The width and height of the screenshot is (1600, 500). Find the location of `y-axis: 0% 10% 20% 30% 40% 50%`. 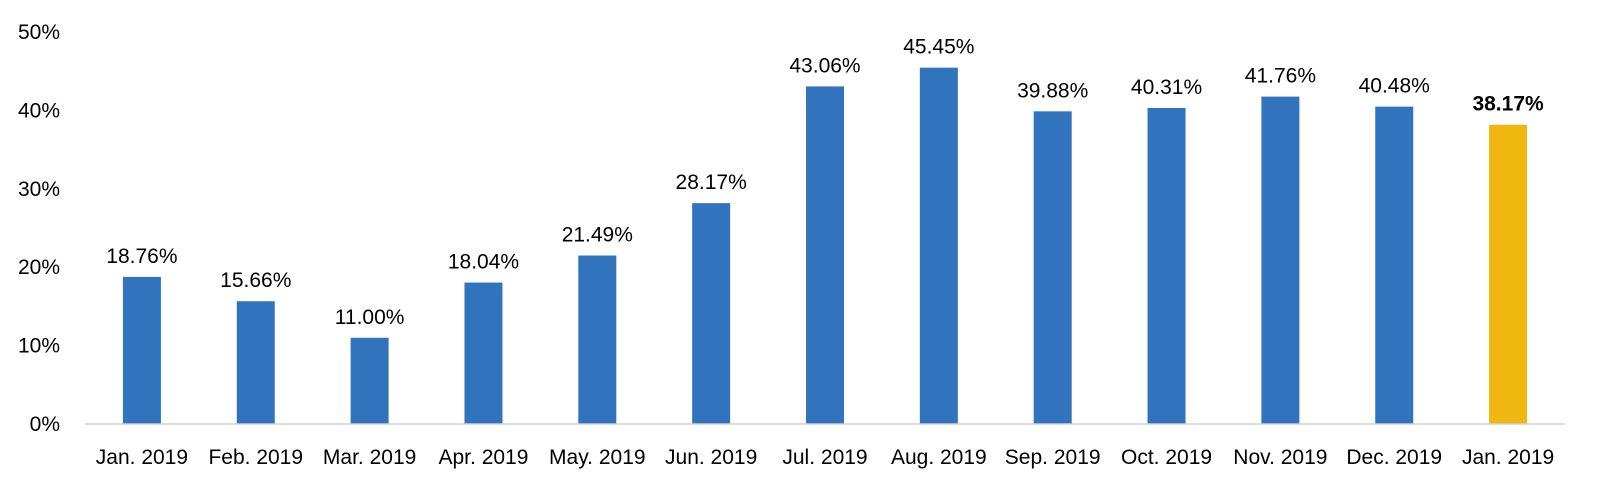

y-axis: 0% 10% 20% 30% 40% 50% is located at coordinates (39, 228).